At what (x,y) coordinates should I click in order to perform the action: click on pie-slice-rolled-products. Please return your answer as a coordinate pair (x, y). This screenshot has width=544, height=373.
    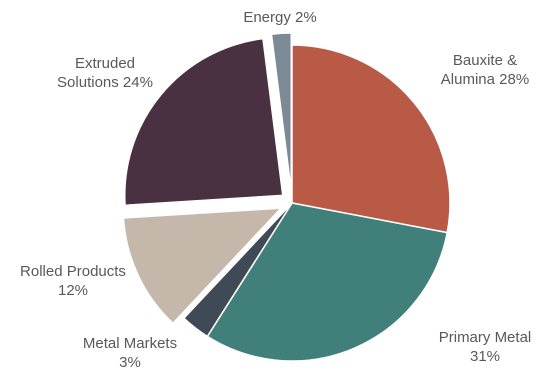
    Looking at the image, I should click on (202, 266).